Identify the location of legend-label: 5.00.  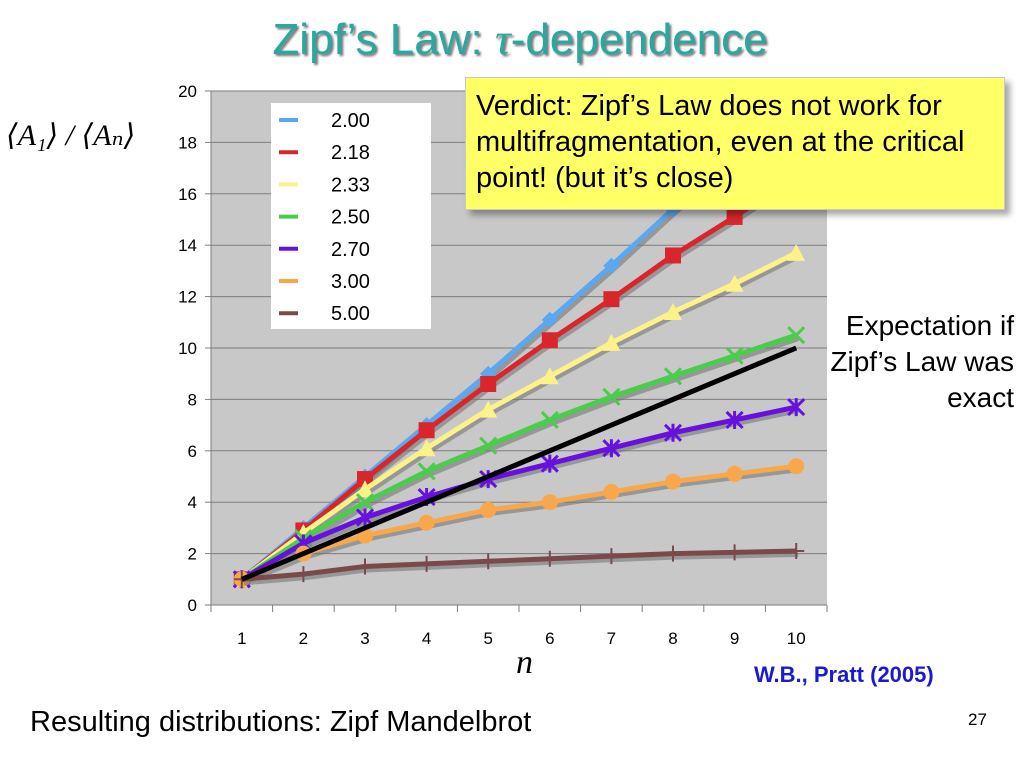
(350, 314).